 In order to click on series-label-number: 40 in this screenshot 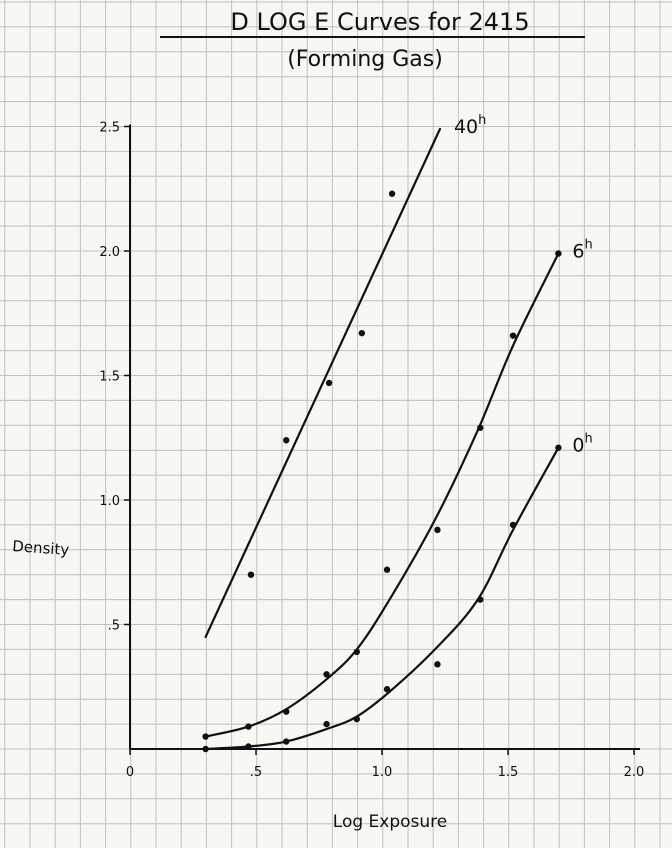, I will do `click(466, 127)`.